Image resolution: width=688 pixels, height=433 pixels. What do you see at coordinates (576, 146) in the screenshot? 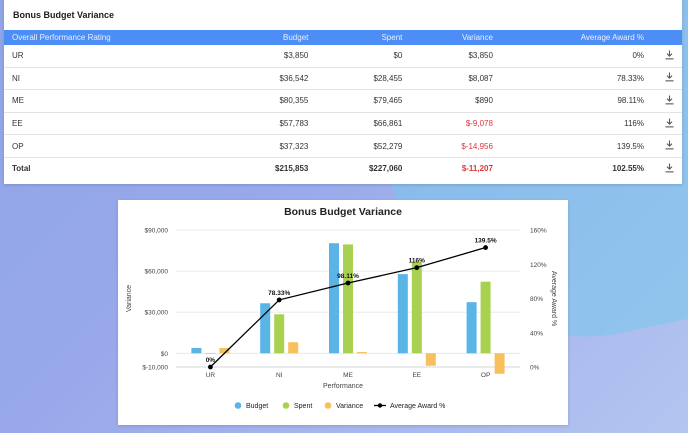
I see `cell-average-award: 139.5%` at bounding box center [576, 146].